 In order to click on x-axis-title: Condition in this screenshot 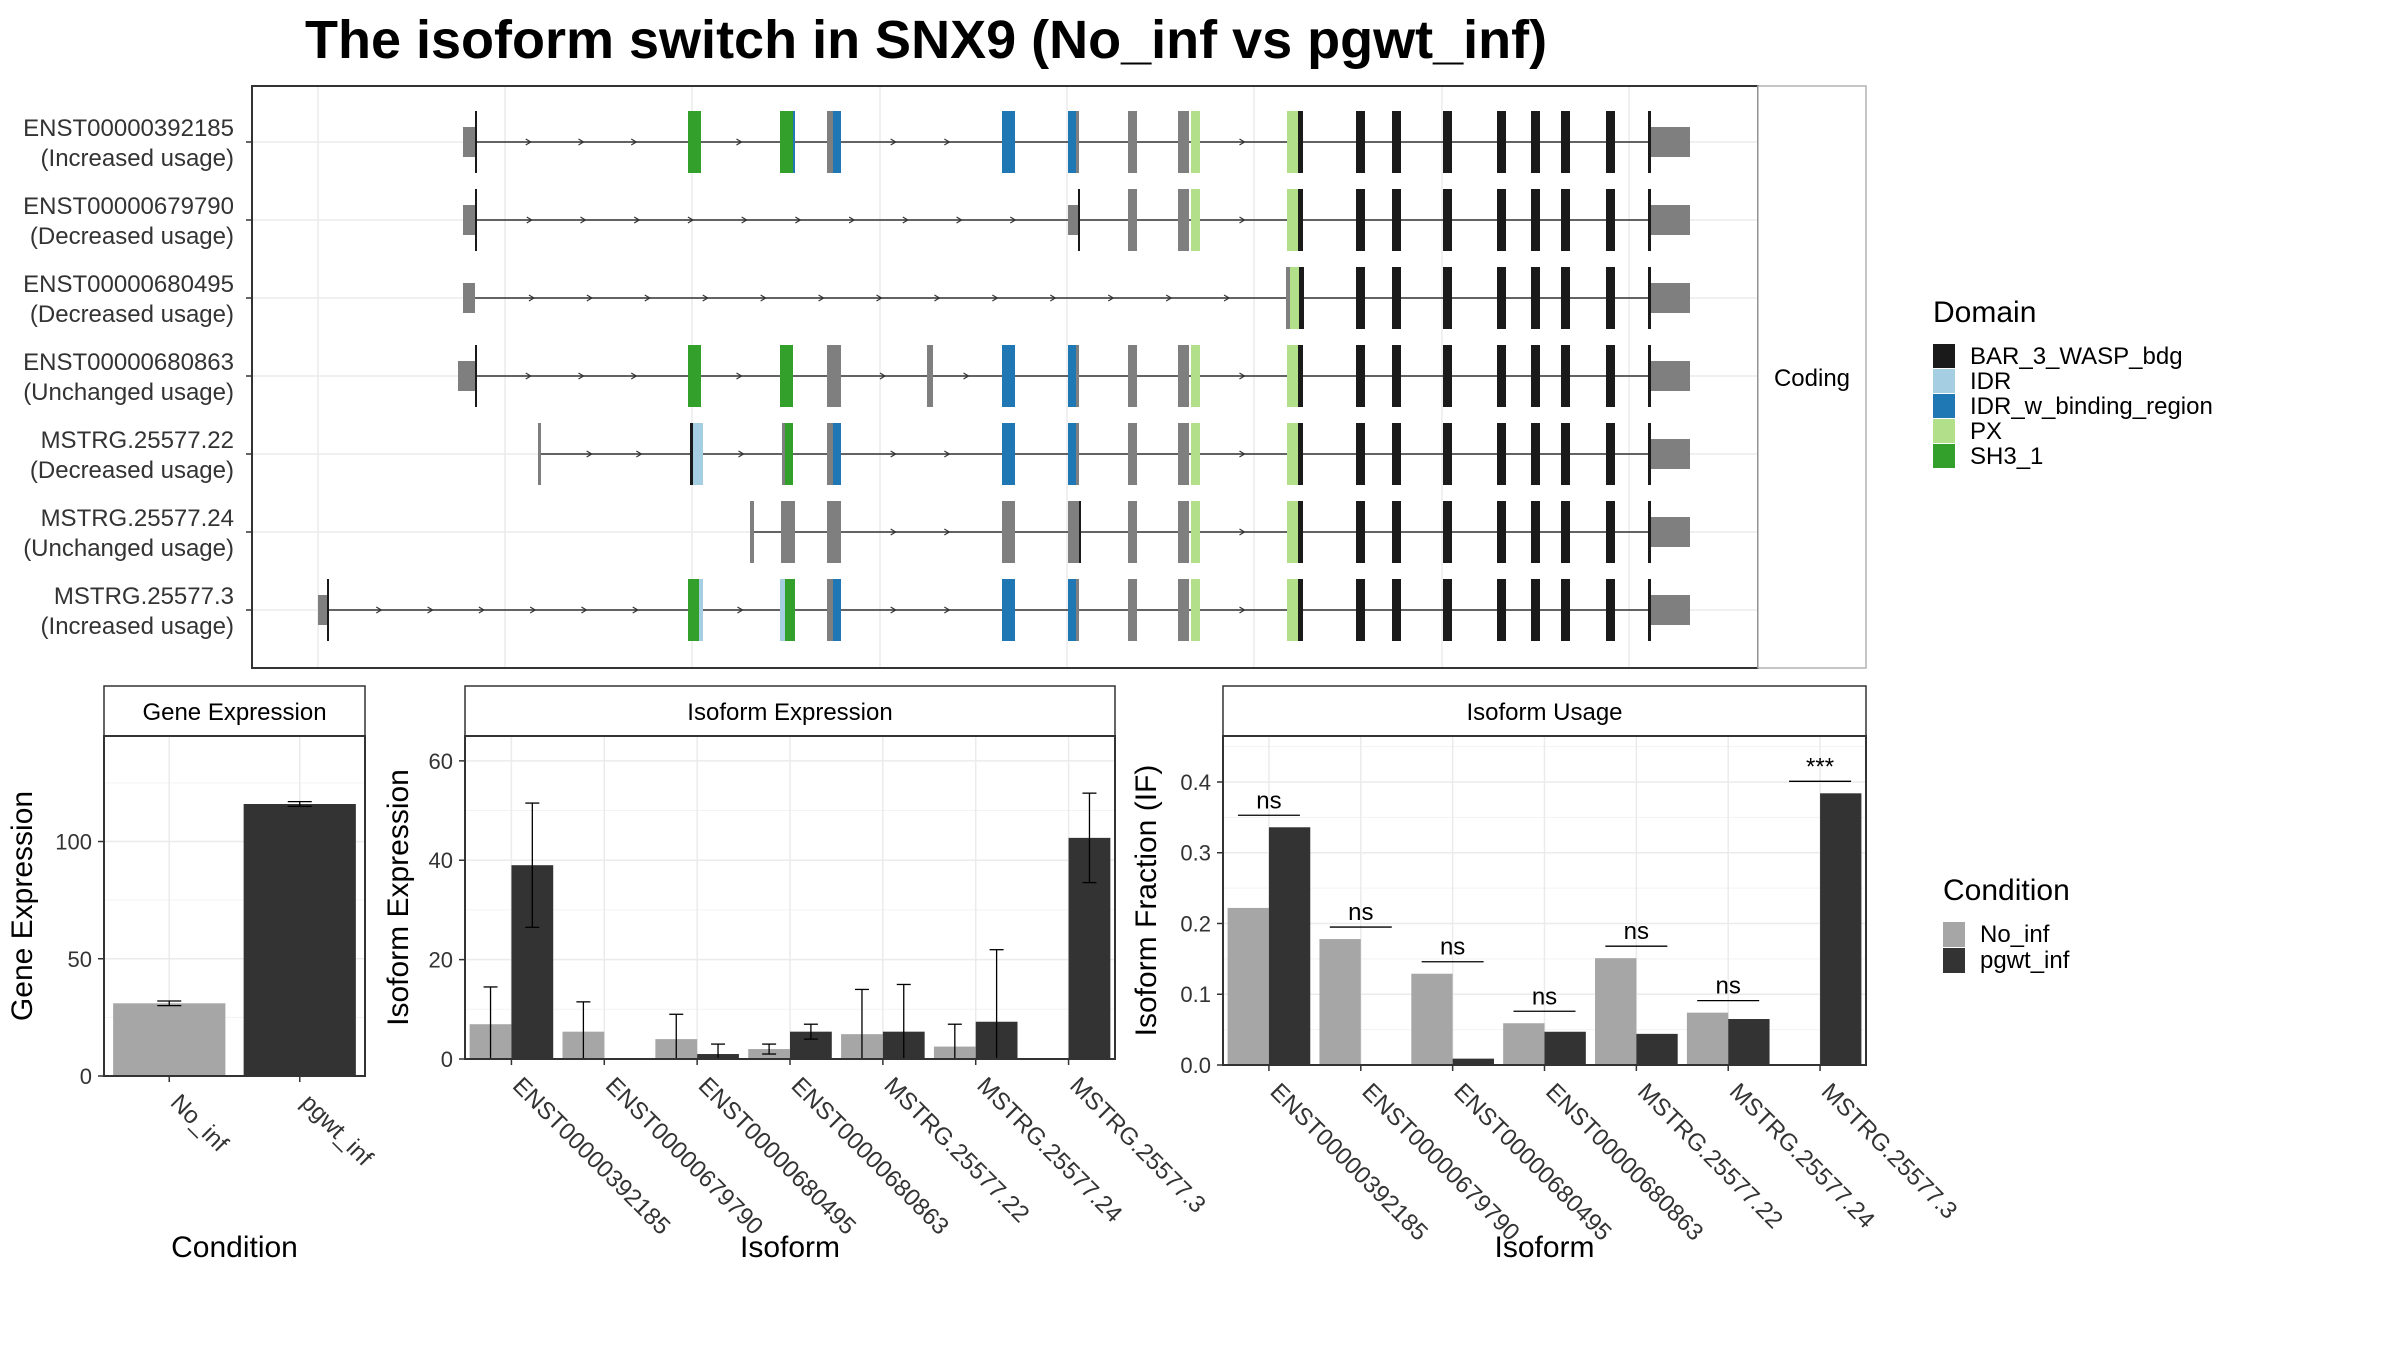, I will do `click(234, 1247)`.